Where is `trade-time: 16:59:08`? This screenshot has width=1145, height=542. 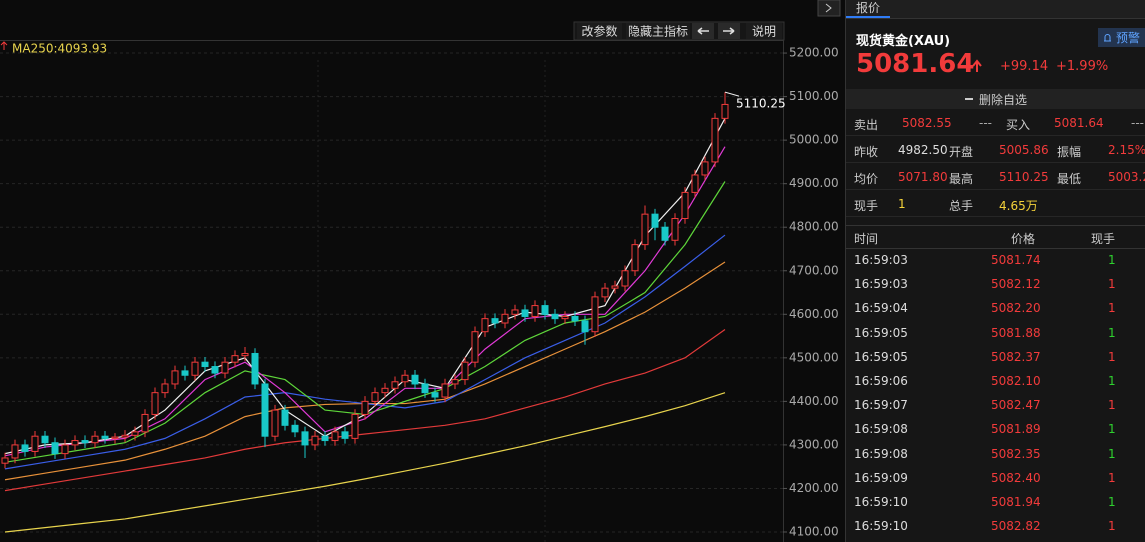
trade-time: 16:59:08 is located at coordinates (881, 429).